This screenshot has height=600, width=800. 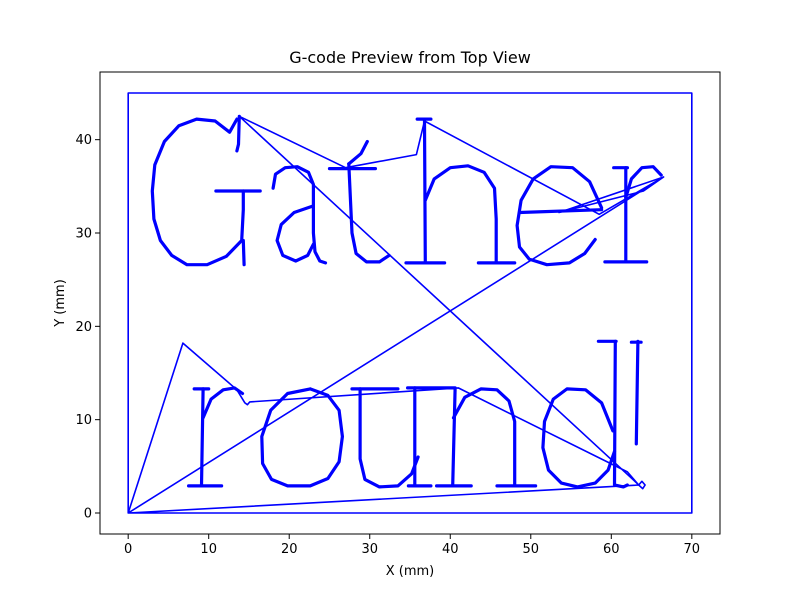 What do you see at coordinates (410, 571) in the screenshot?
I see `x-axis-label: X (mm)` at bounding box center [410, 571].